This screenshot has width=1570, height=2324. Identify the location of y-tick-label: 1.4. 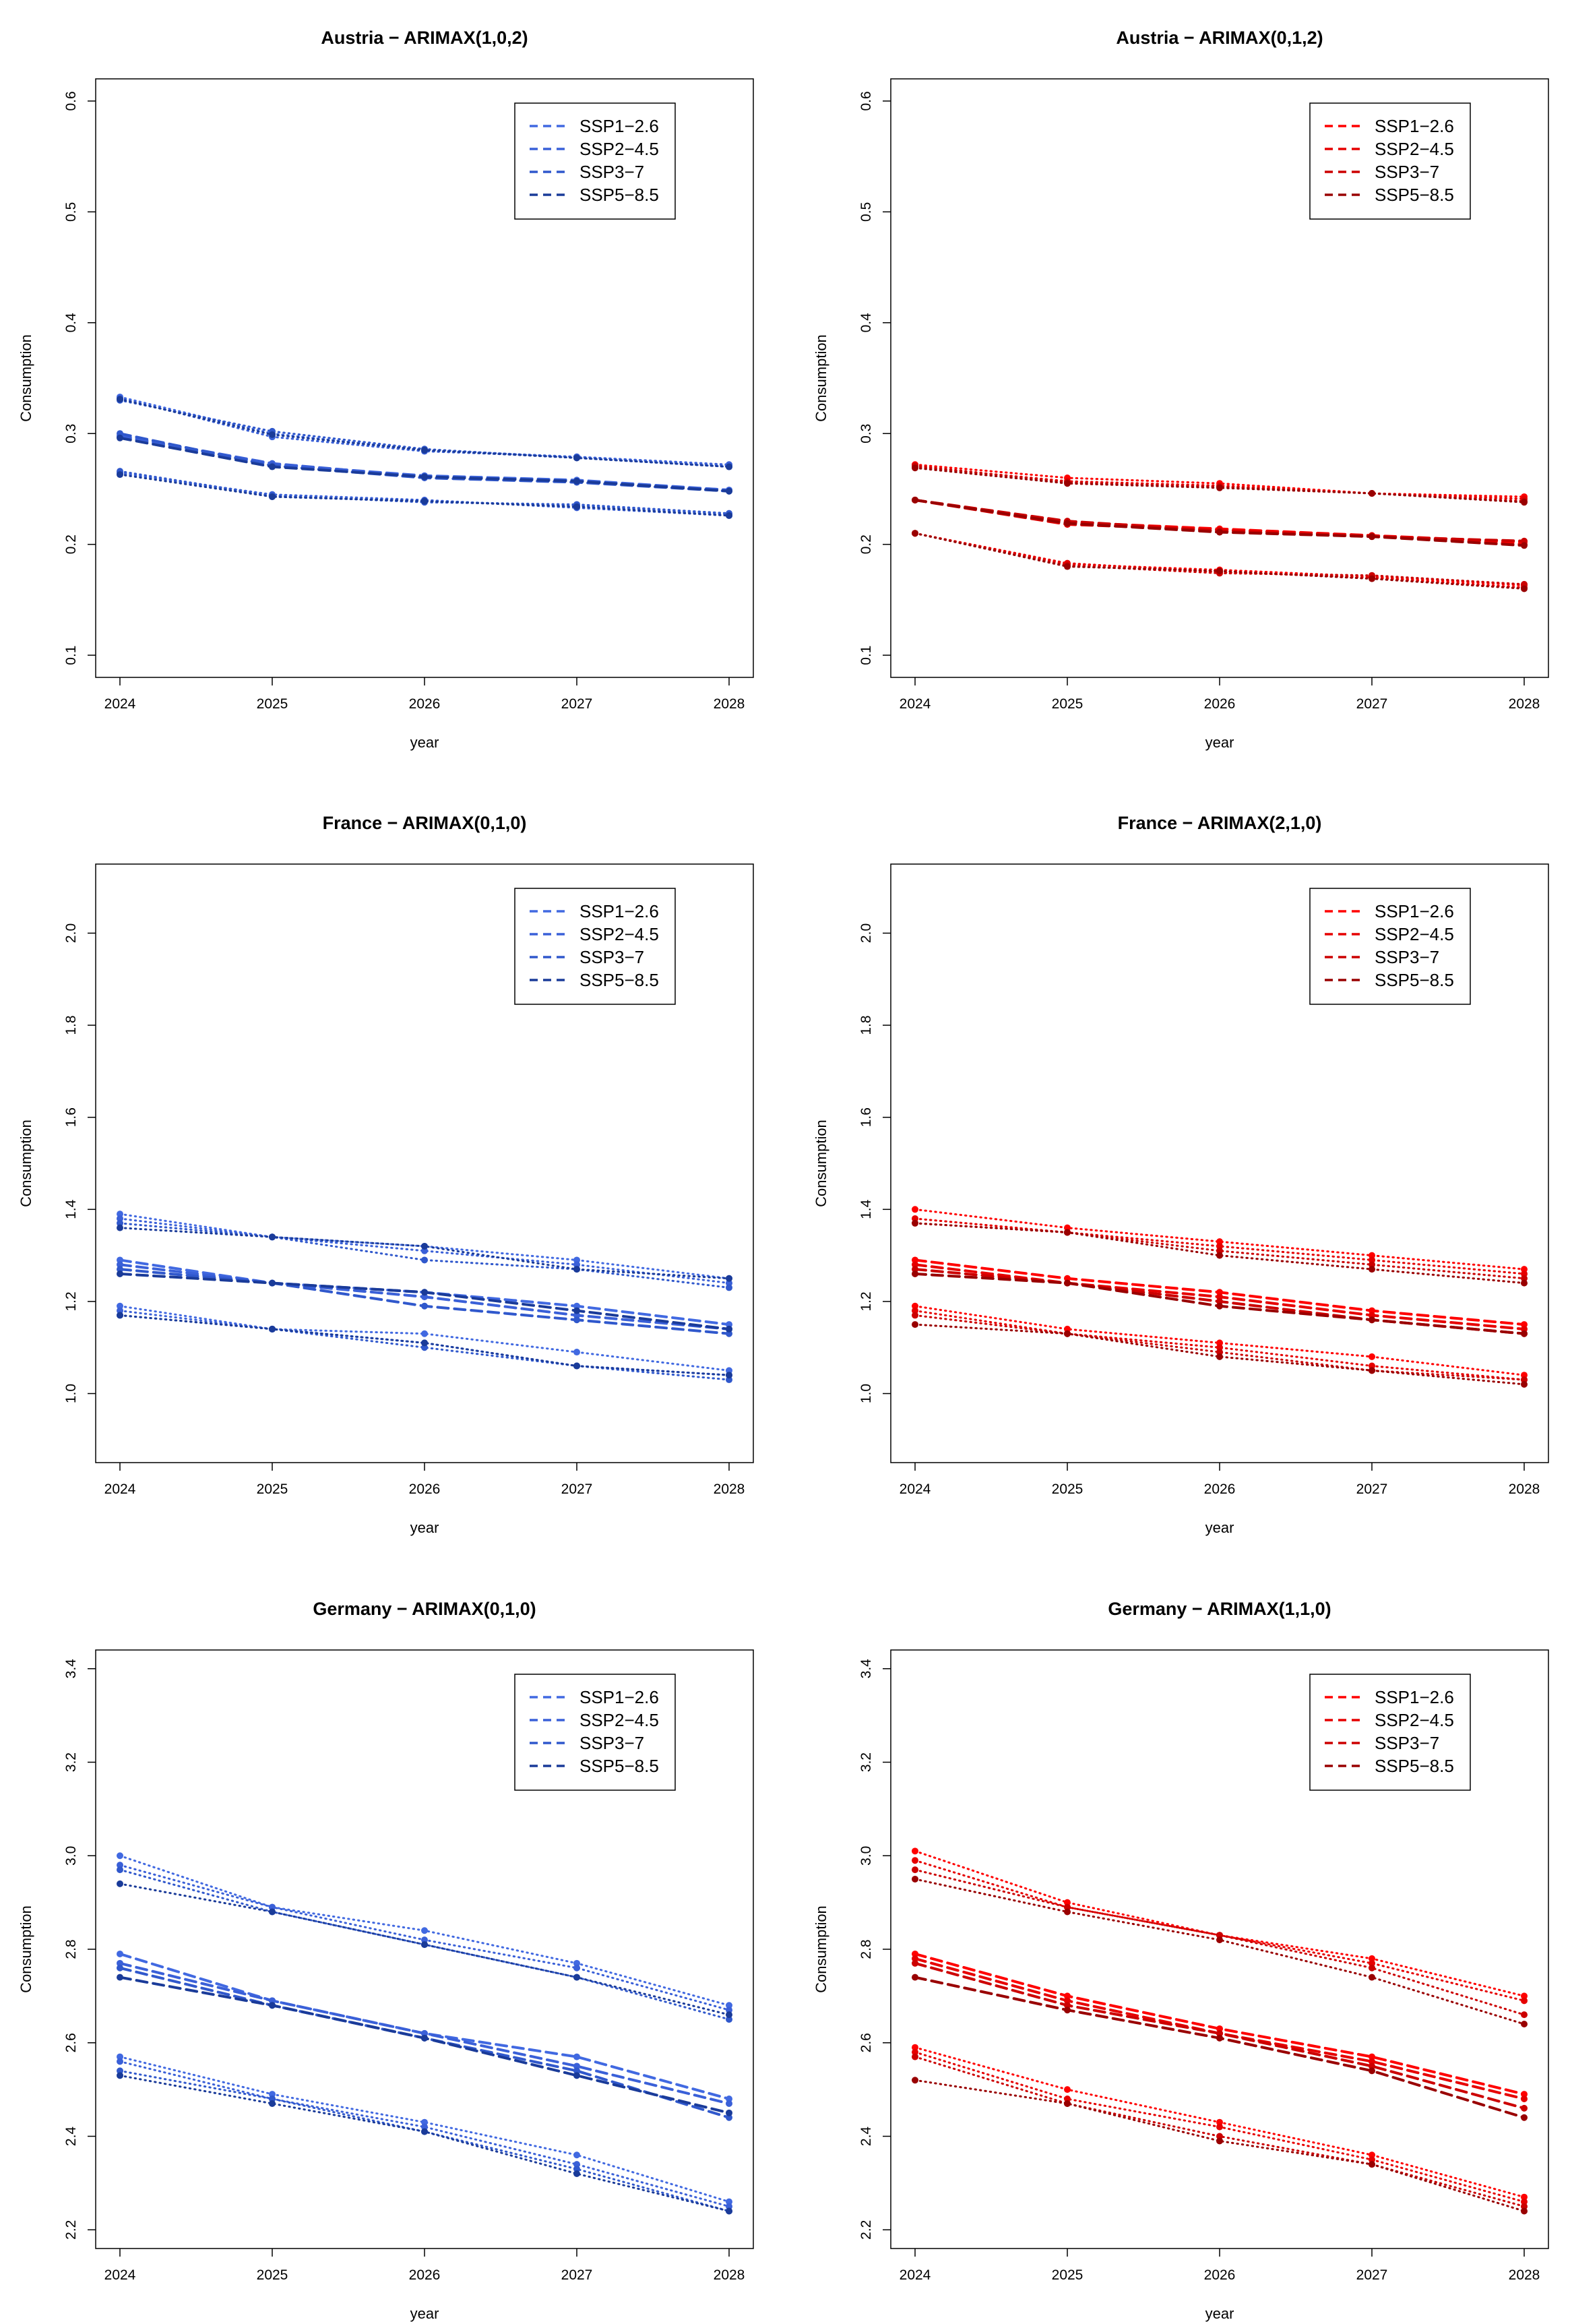
(866, 1209).